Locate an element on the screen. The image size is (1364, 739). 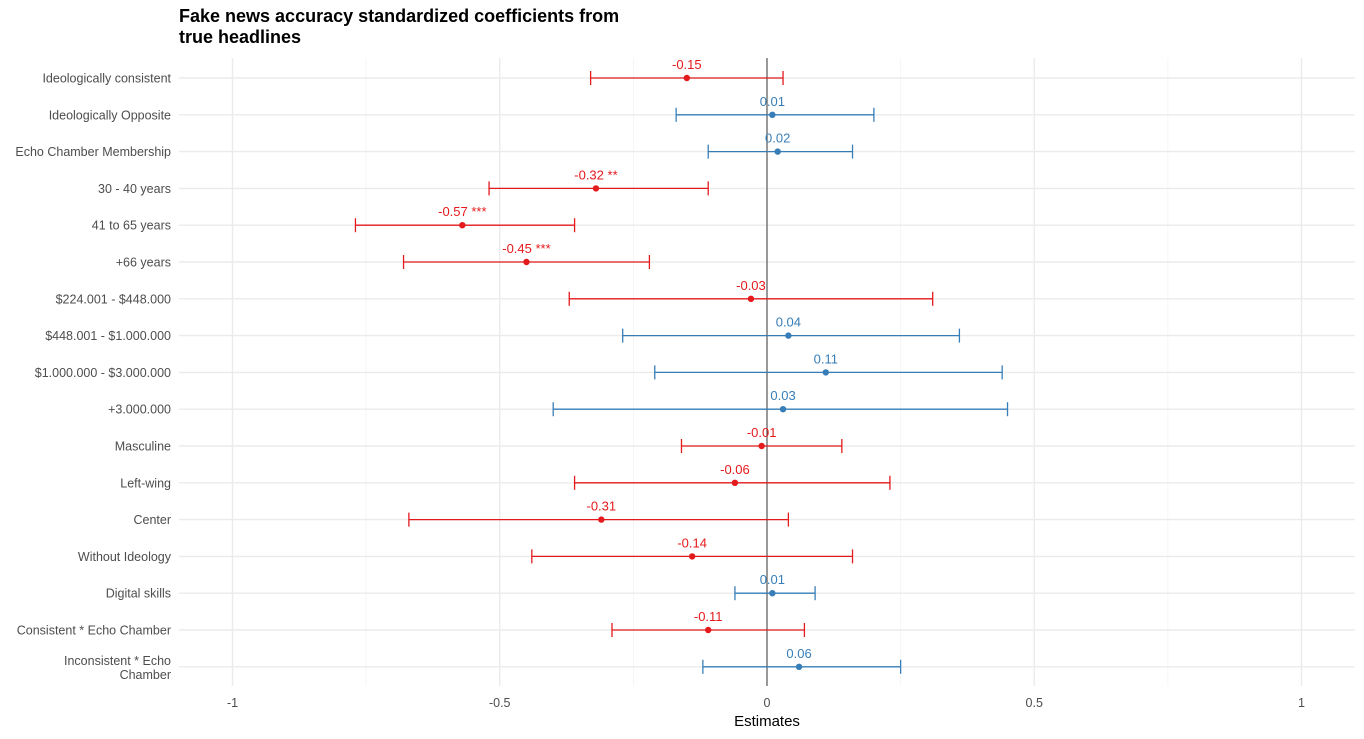
row-label: +3.000.000 is located at coordinates (139, 410).